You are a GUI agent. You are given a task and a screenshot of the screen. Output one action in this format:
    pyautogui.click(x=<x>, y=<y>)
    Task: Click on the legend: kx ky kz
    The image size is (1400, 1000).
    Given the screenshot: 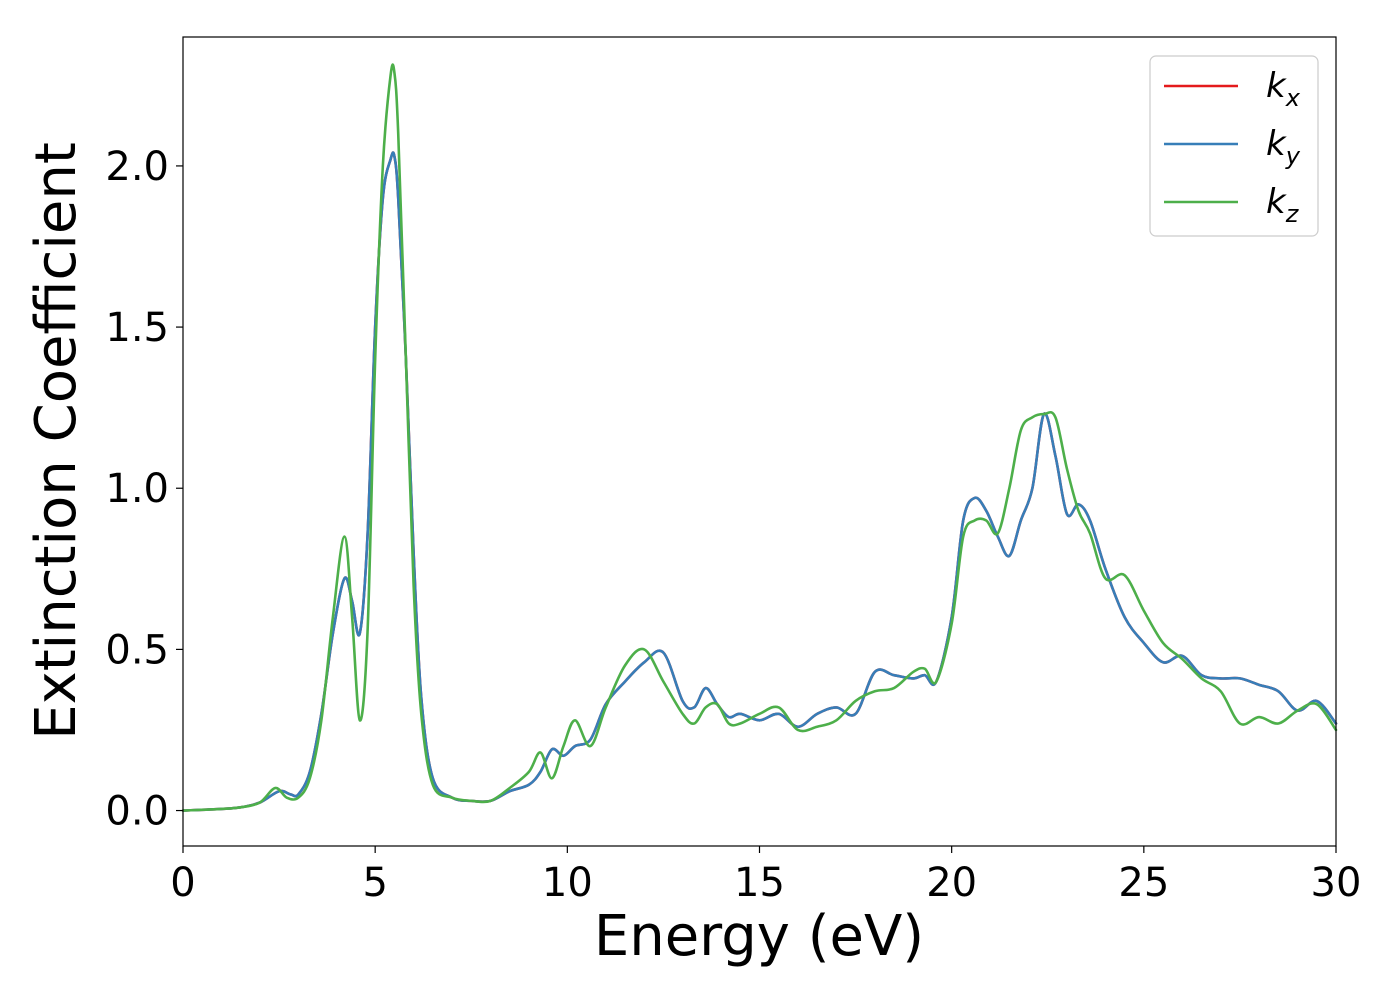 What is the action you would take?
    pyautogui.click(x=1234, y=146)
    